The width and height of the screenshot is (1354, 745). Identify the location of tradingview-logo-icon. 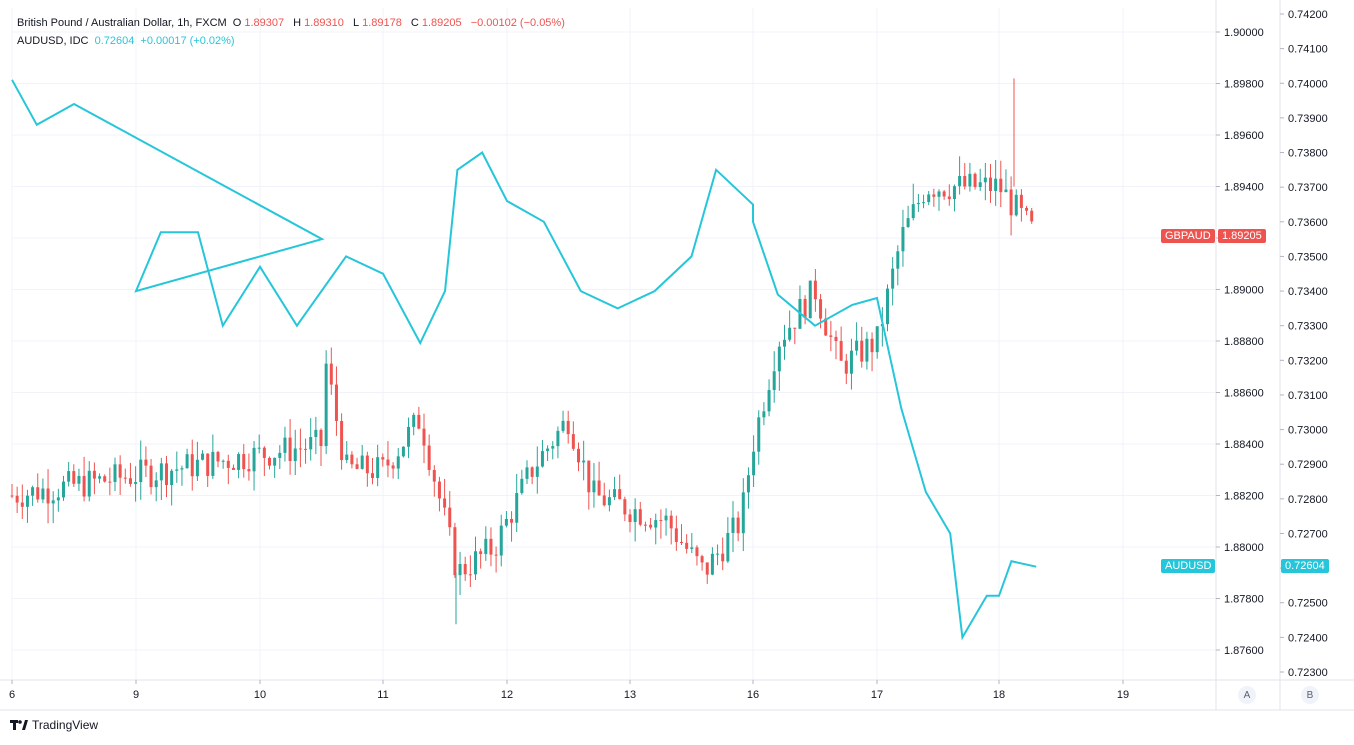
(19, 725).